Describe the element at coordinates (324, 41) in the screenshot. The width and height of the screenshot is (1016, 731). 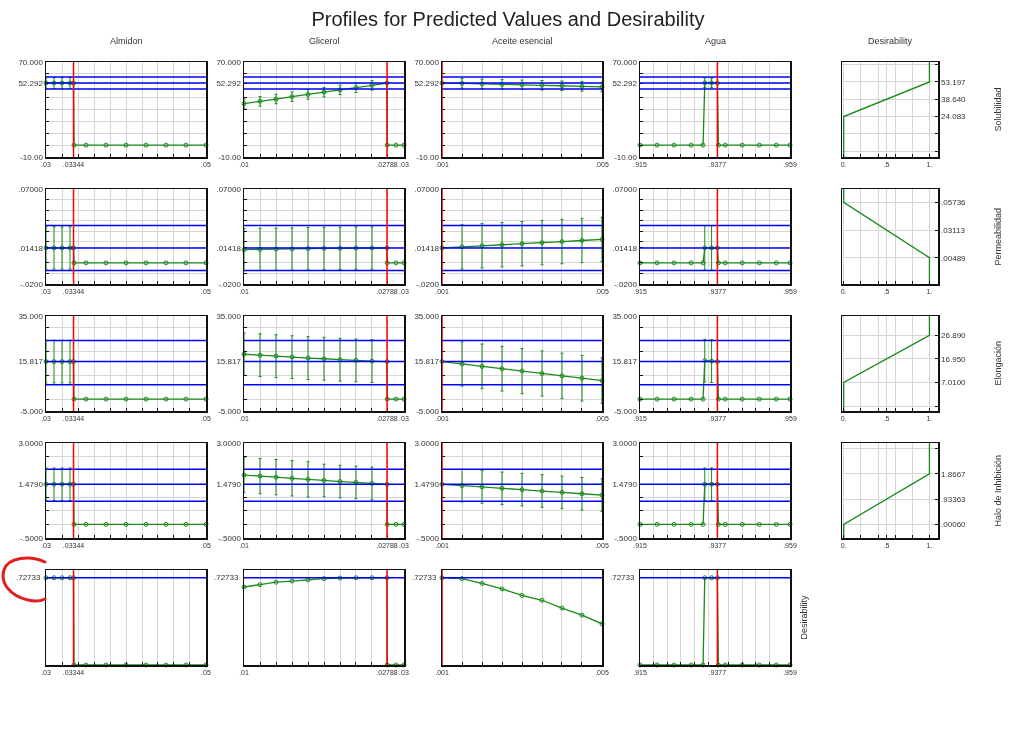
I see `chart-title: Glicerol` at that location.